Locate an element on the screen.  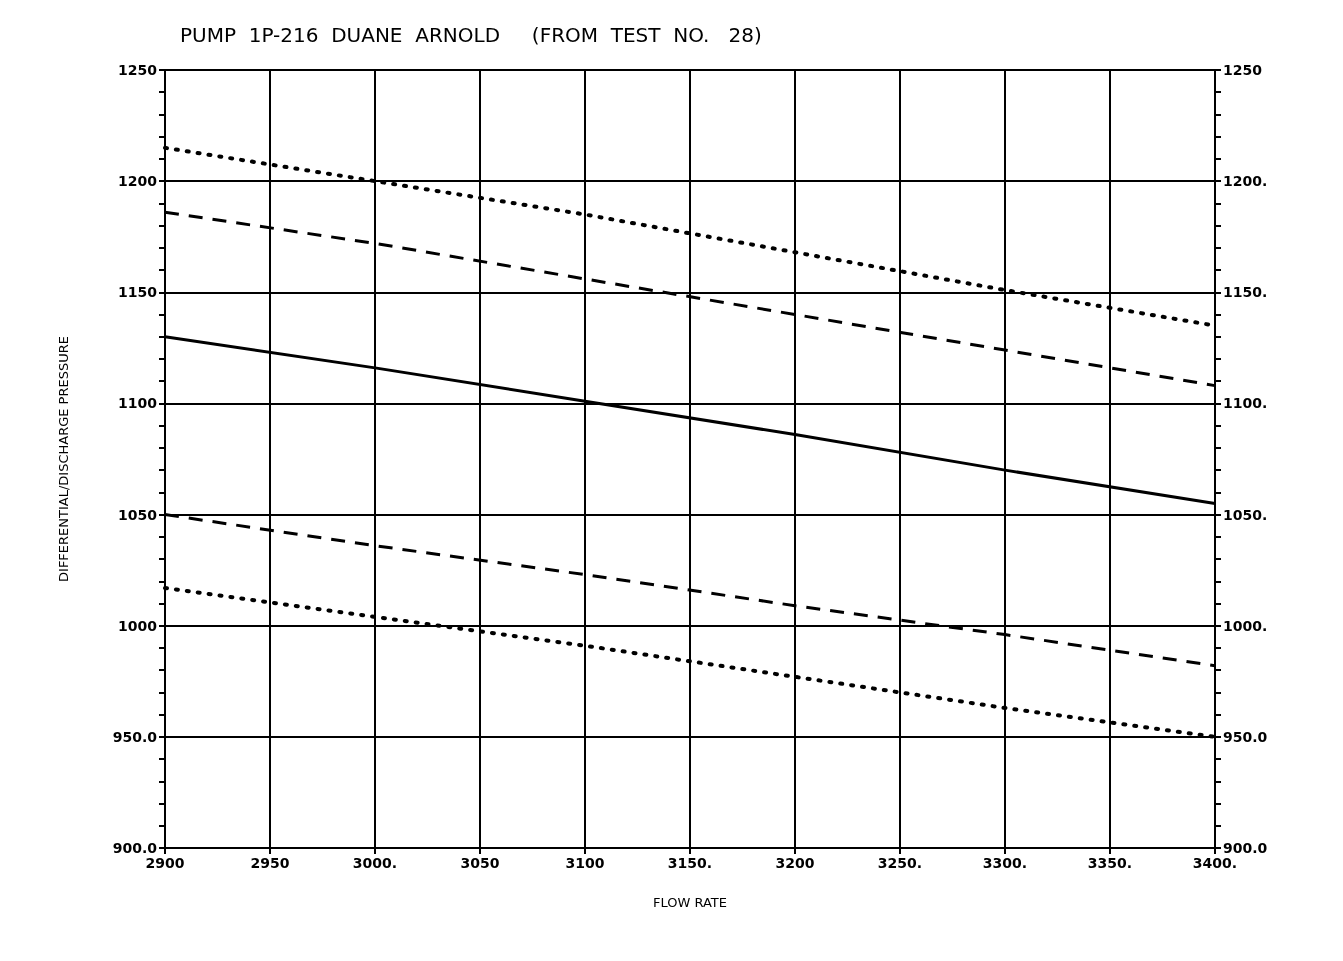
y-tick-label: 1250 is located at coordinates (138, 70).